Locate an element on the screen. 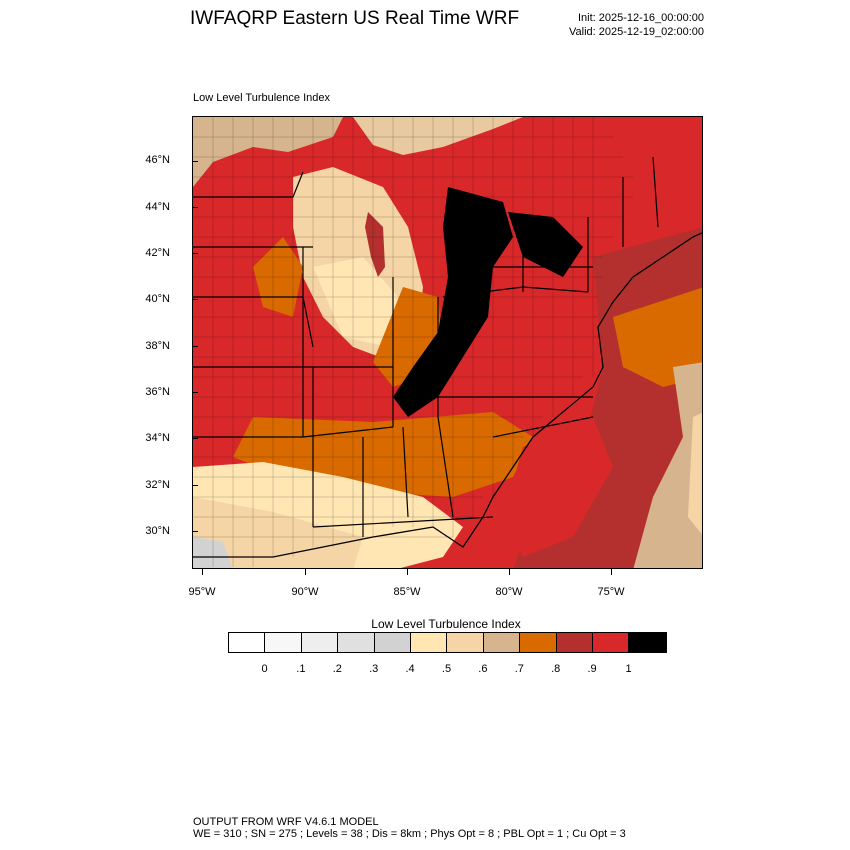 This screenshot has height=850, width=850. colorbar-label: 0 is located at coordinates (264, 669).